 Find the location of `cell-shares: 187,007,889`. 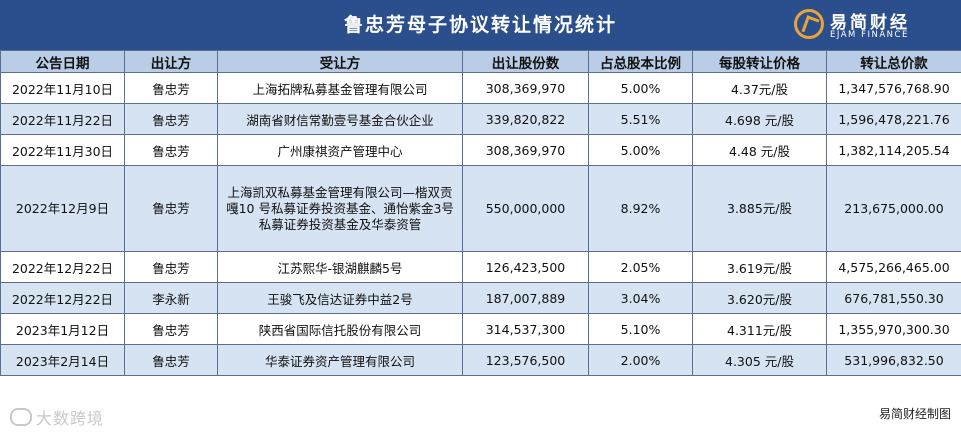

cell-shares: 187,007,889 is located at coordinates (525, 298).